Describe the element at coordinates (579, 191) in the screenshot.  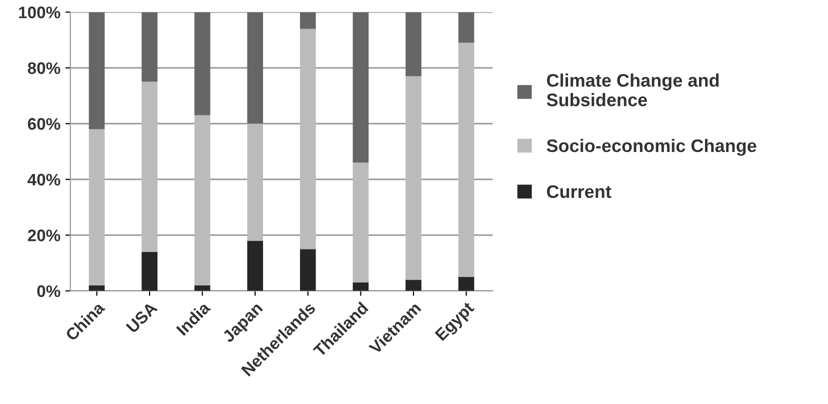
I see `legend-label: Current` at that location.